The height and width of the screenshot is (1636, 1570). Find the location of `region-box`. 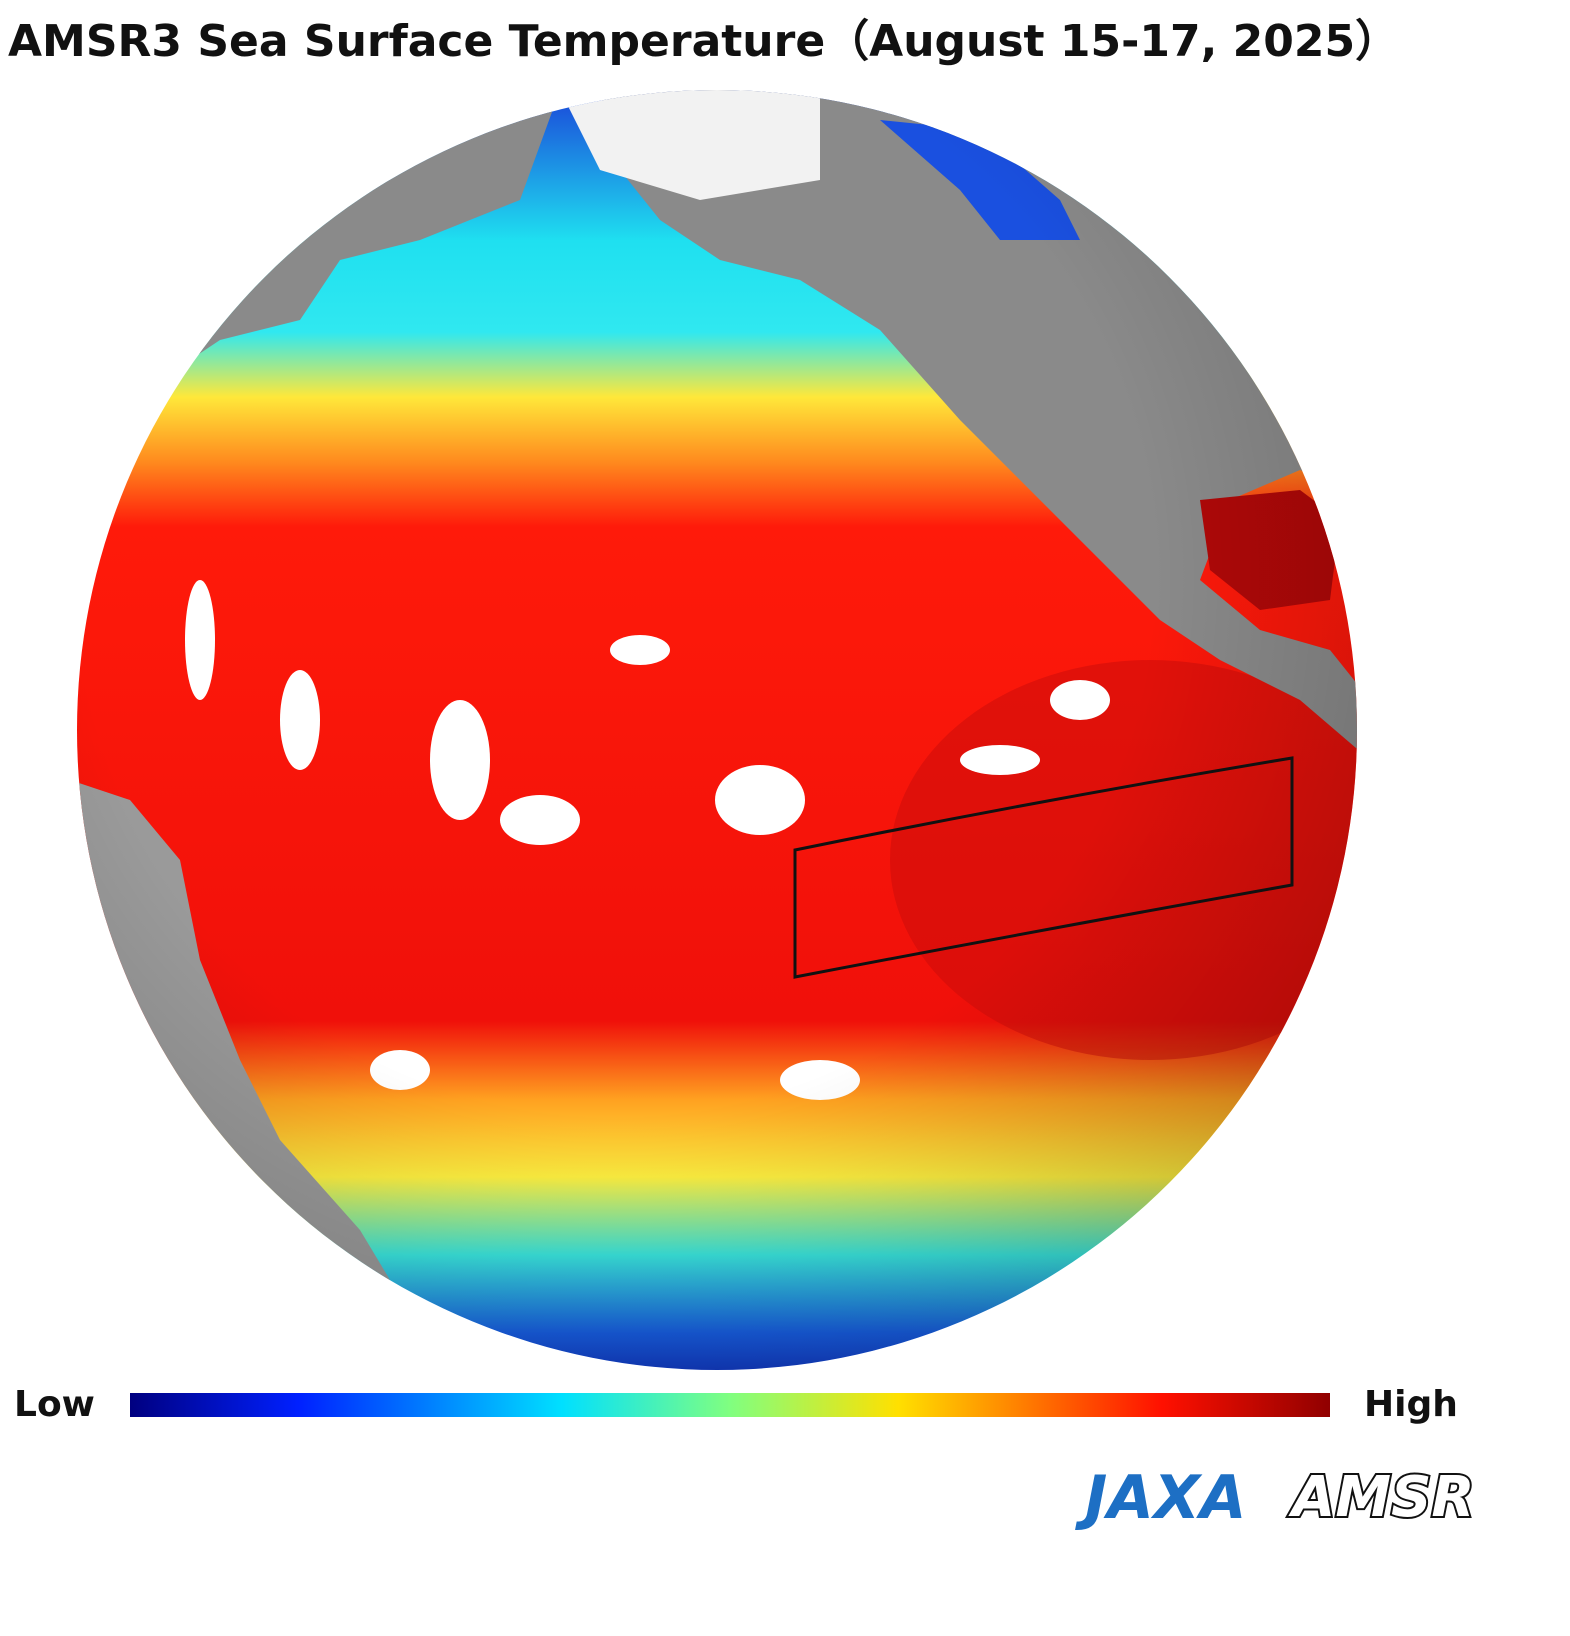

region-box is located at coordinates (1043, 867).